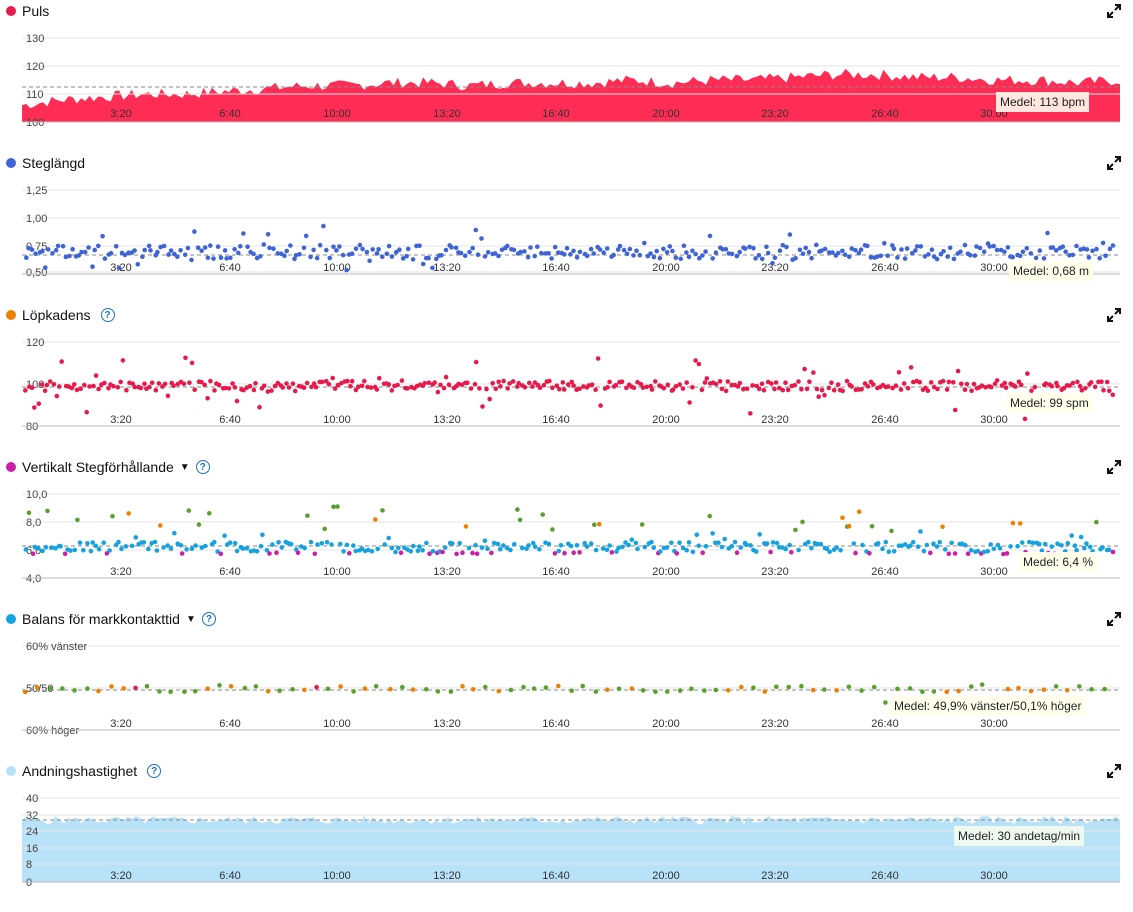  What do you see at coordinates (666, 420) in the screenshot?
I see `x-tick-label: 20:00` at bounding box center [666, 420].